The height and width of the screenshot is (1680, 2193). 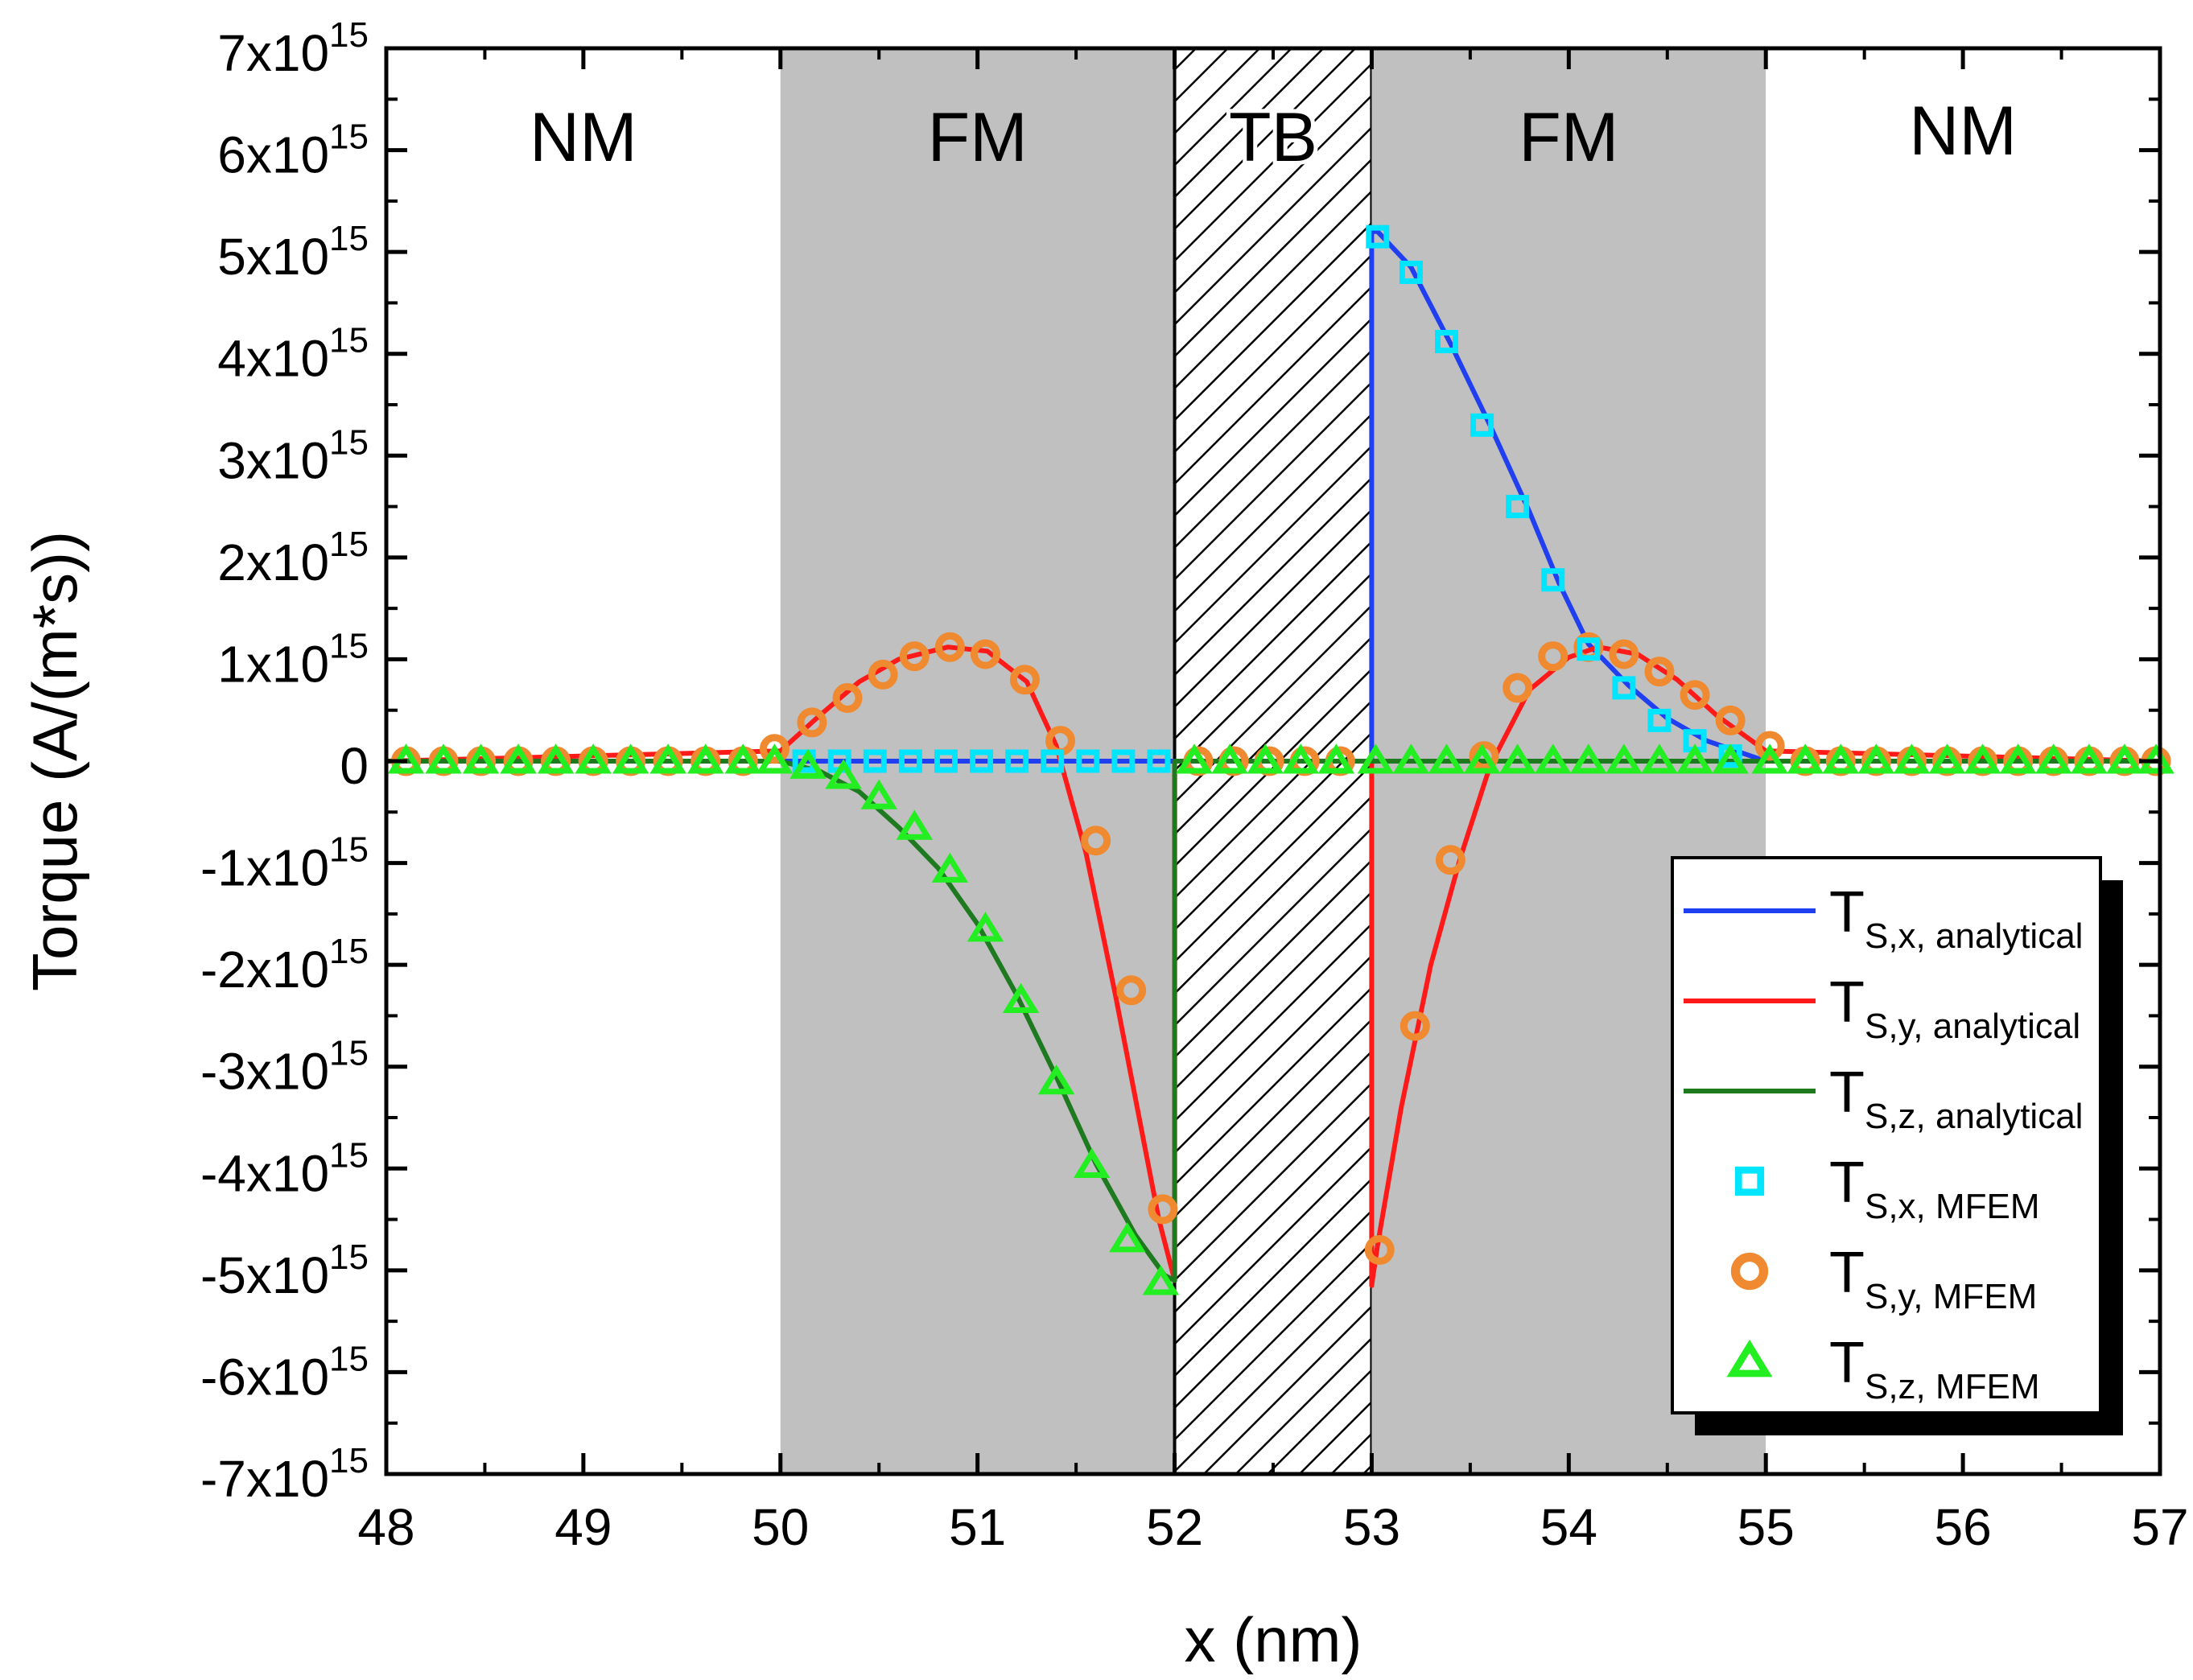 I want to click on y-tick-mantissa: 7x10, so click(x=273, y=53).